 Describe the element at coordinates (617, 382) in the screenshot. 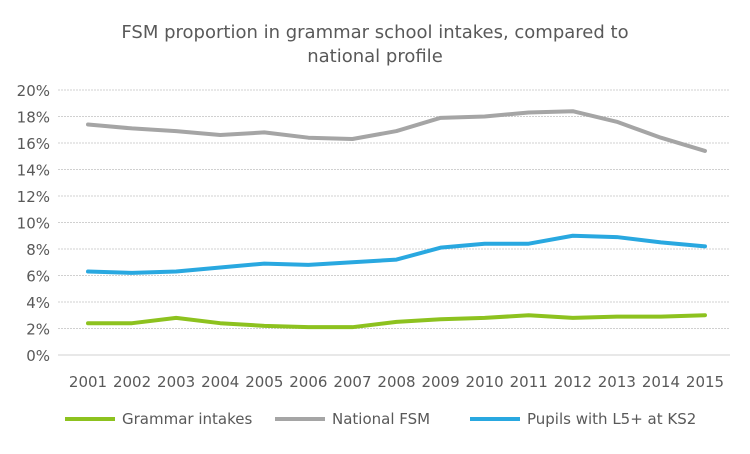

I see `x-tick-label: 2013` at that location.